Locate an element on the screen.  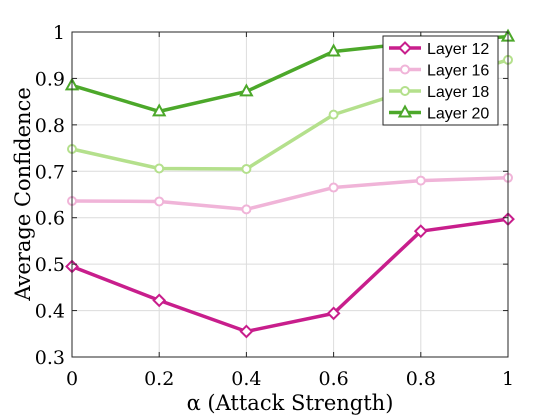
legend-label: Layer 18 is located at coordinates (458, 92).